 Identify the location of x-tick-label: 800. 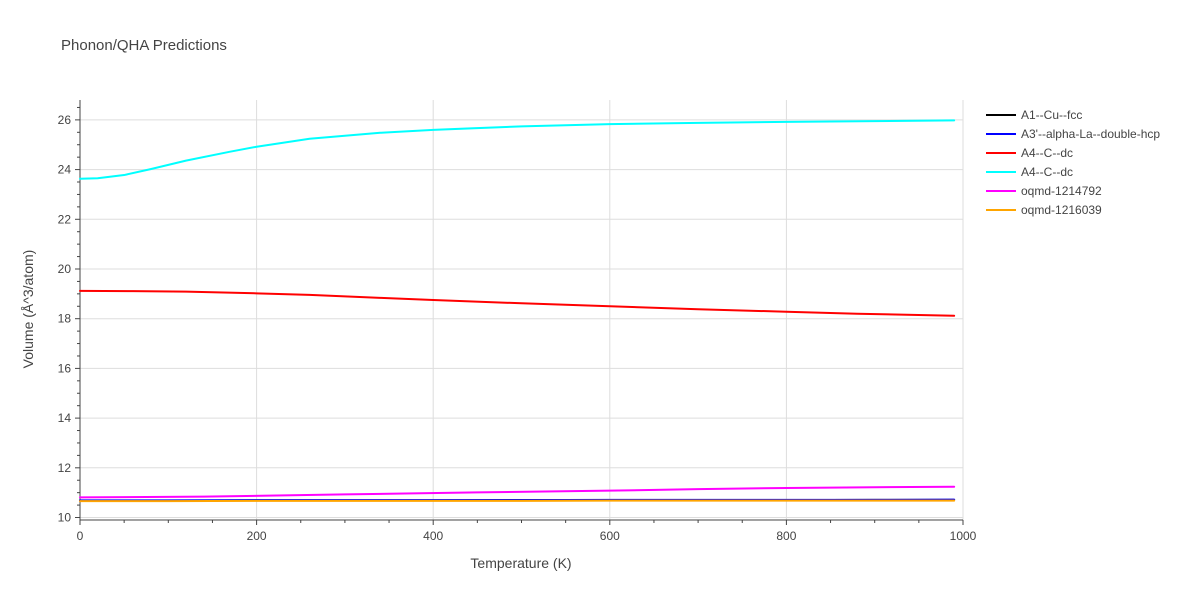
(786, 536).